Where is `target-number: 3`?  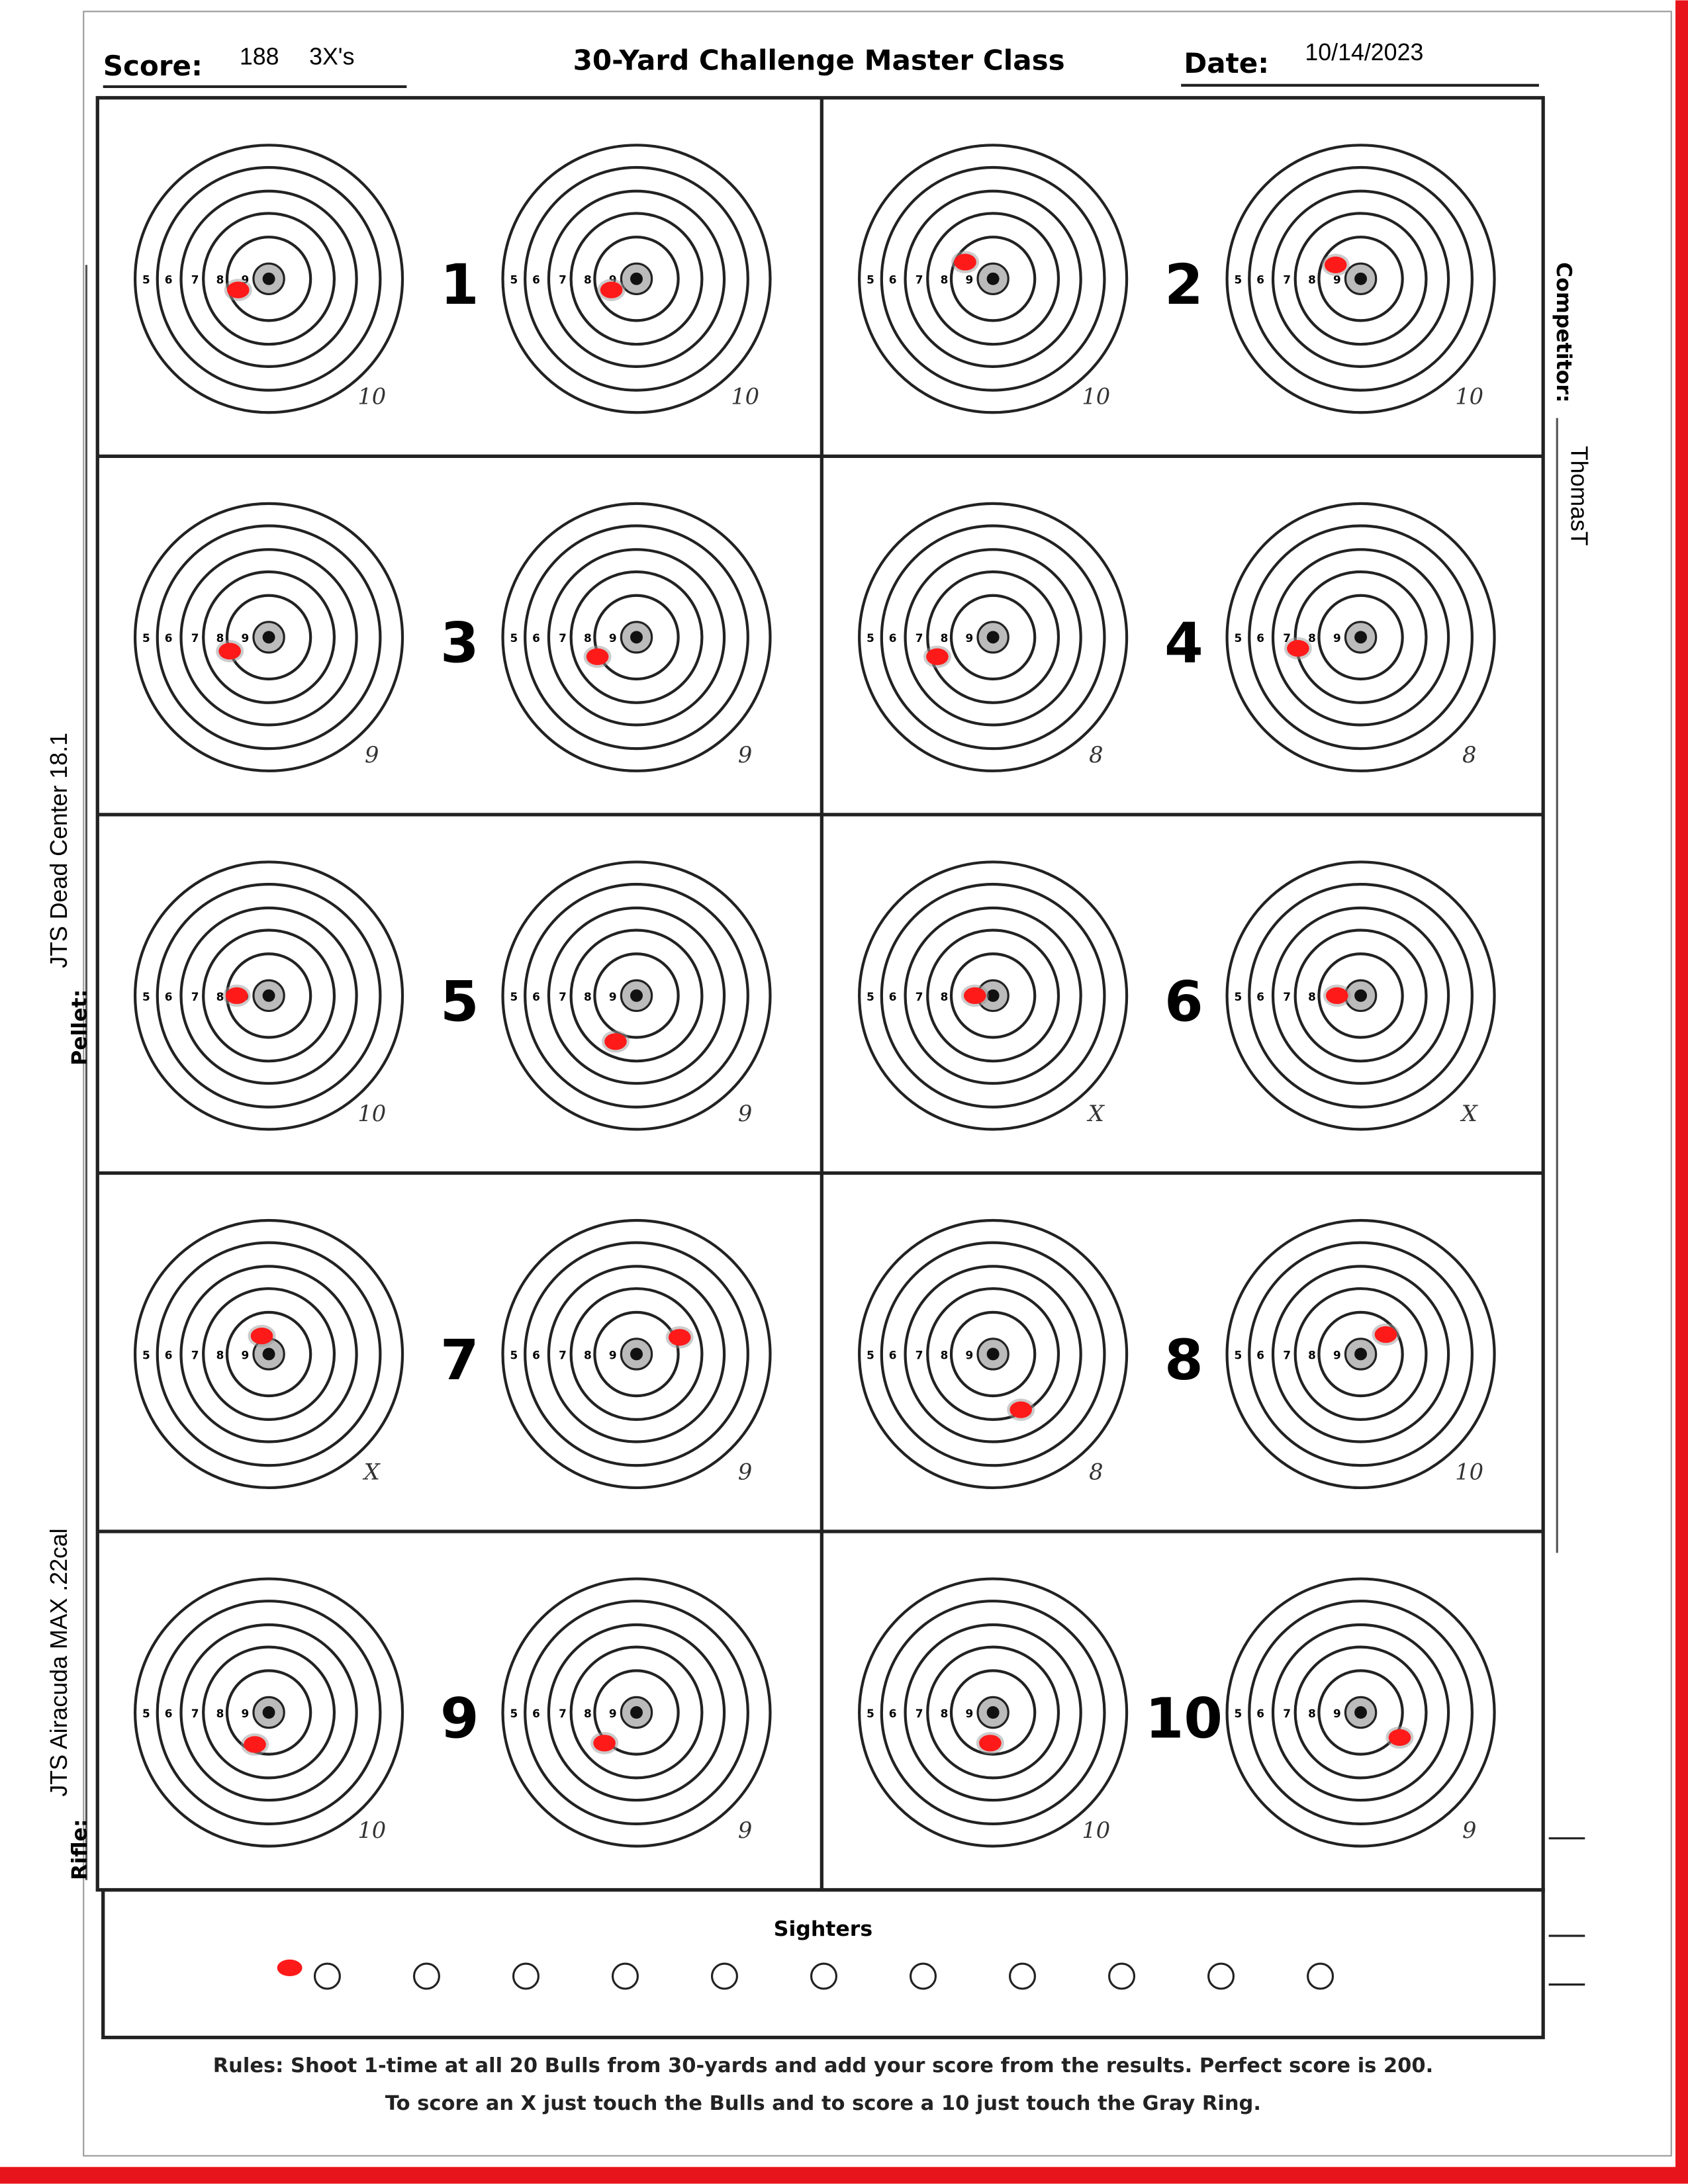 target-number: 3 is located at coordinates (459, 643).